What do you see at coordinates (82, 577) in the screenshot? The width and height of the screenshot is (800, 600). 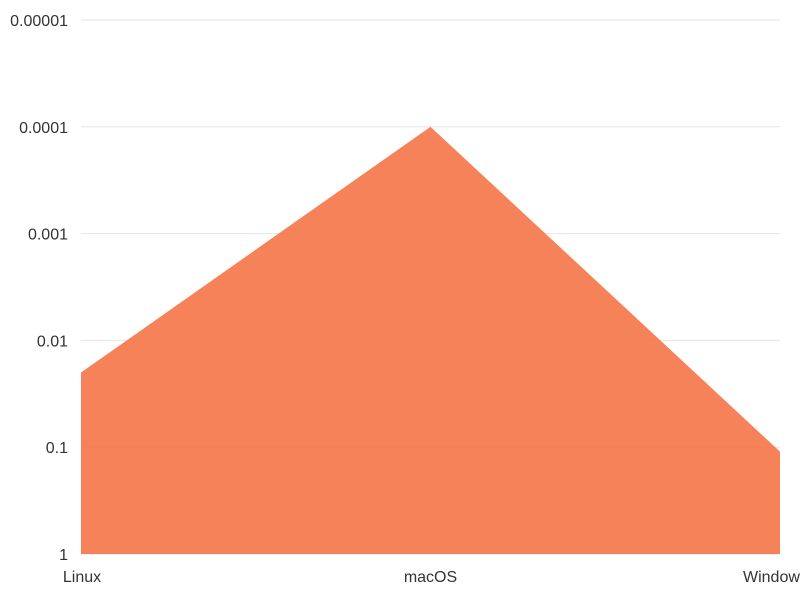 I see `x-tick-label: Linux` at bounding box center [82, 577].